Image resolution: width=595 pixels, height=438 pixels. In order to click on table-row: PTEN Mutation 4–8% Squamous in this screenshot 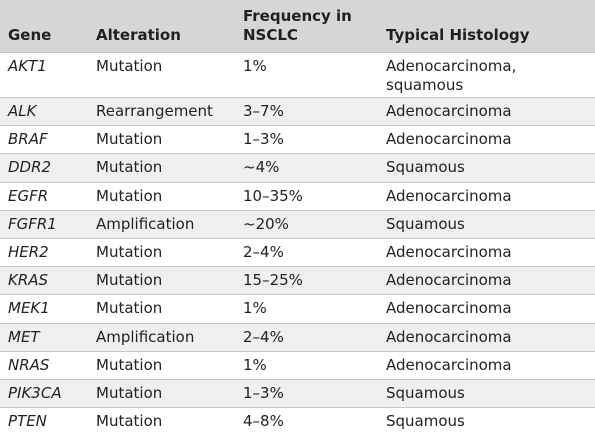, I will do `click(297, 421)`.